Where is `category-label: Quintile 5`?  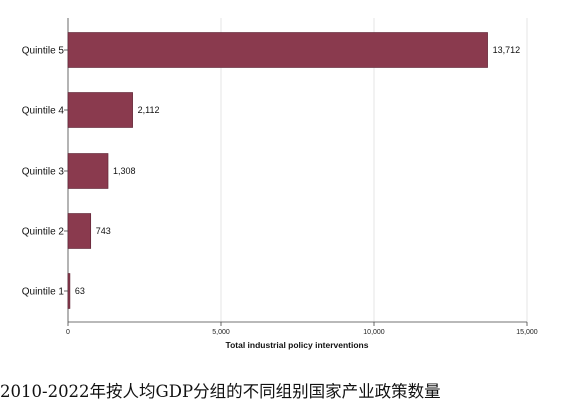
category-label: Quintile 5 is located at coordinates (43, 51).